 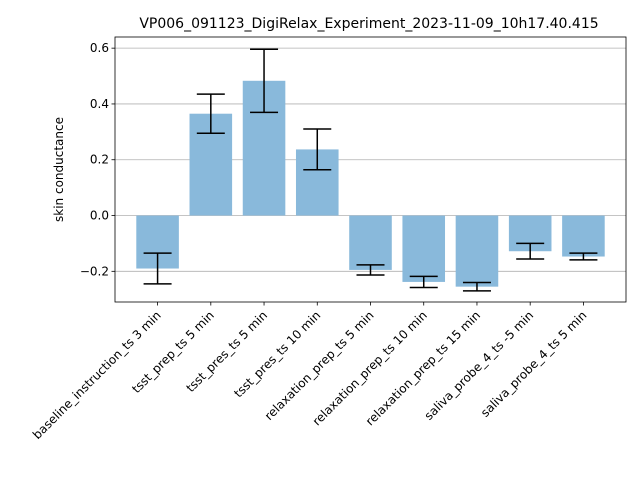 What do you see at coordinates (534, 364) in the screenshot?
I see `x-tick-label: saliva_probe_4_ts 5 min` at bounding box center [534, 364].